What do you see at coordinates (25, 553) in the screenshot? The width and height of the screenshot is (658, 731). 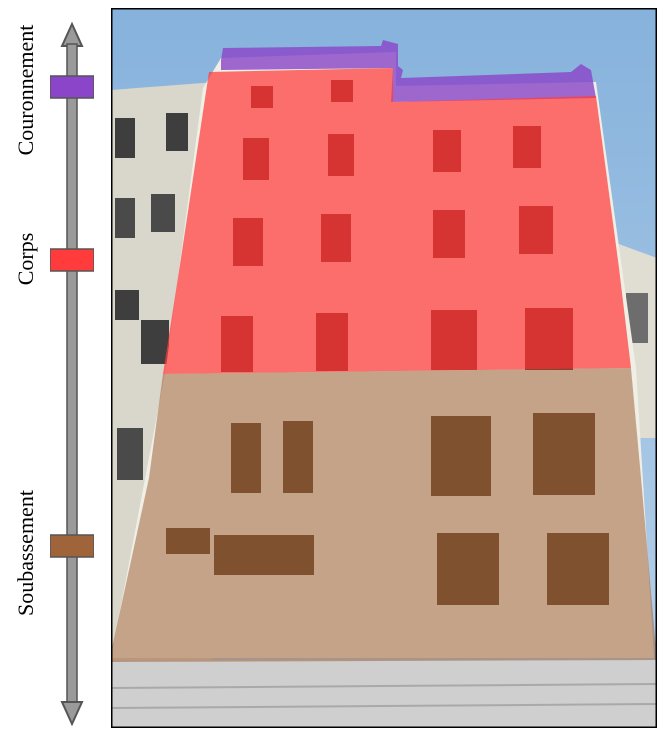 I see `soubassement-label: Soubassement` at bounding box center [25, 553].